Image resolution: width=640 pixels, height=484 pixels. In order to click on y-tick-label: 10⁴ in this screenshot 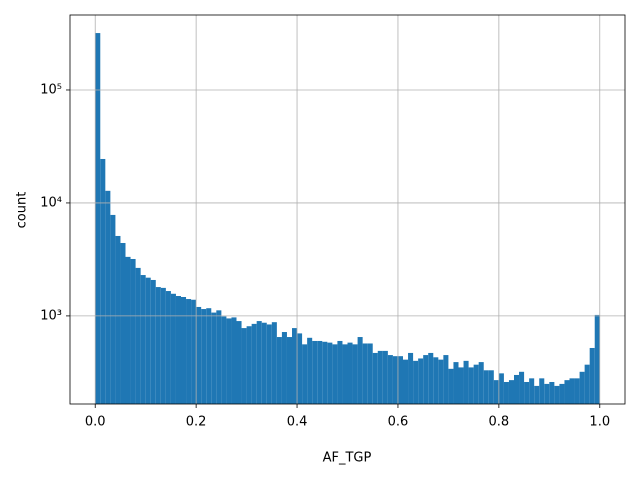, I will do `click(51, 202)`.